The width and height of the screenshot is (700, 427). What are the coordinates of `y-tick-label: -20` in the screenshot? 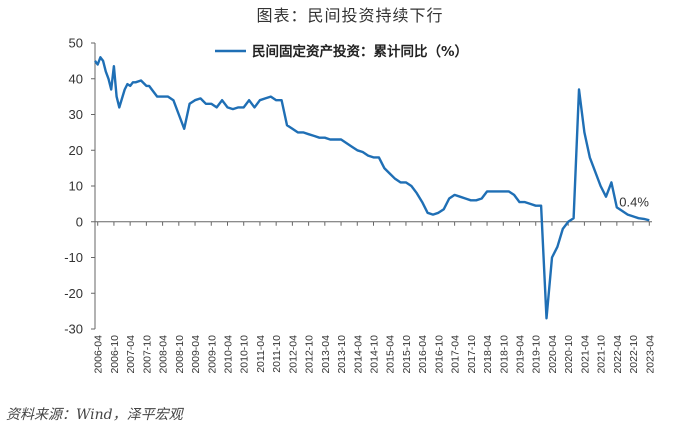 It's located at (73, 293).